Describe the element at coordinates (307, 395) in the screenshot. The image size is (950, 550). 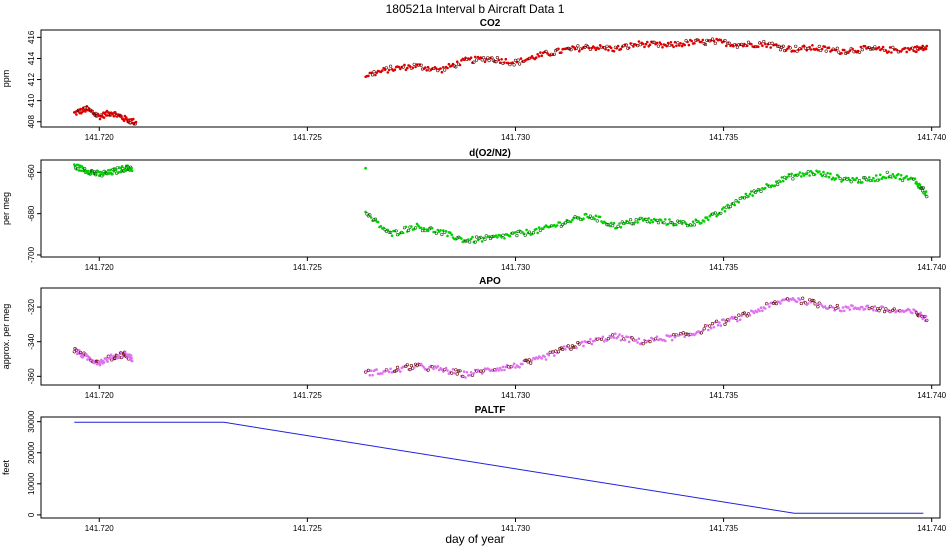
I see `x-tick-label: 141.725` at that location.